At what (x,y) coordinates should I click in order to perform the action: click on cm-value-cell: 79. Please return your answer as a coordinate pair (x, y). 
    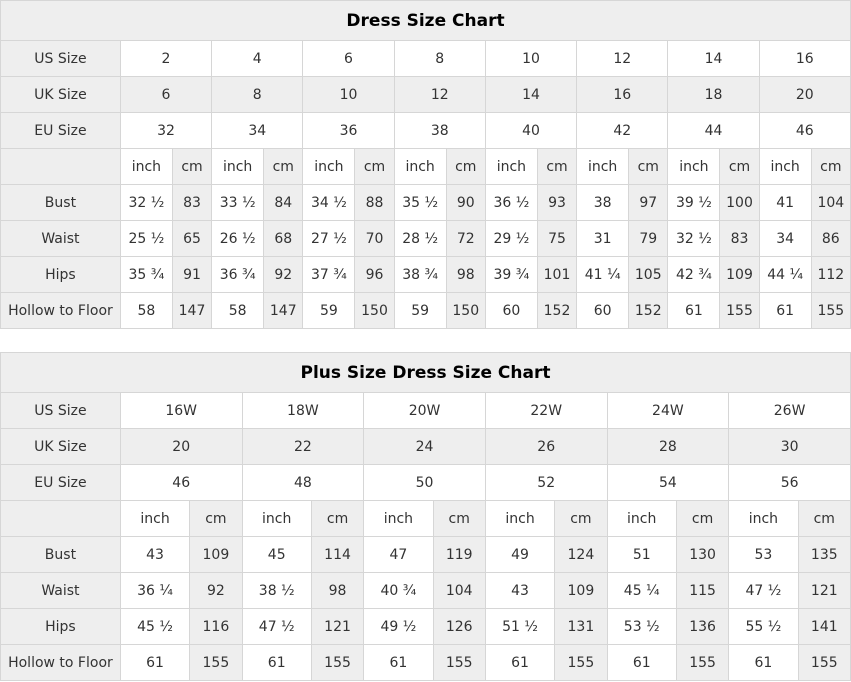
    Looking at the image, I should click on (648, 238).